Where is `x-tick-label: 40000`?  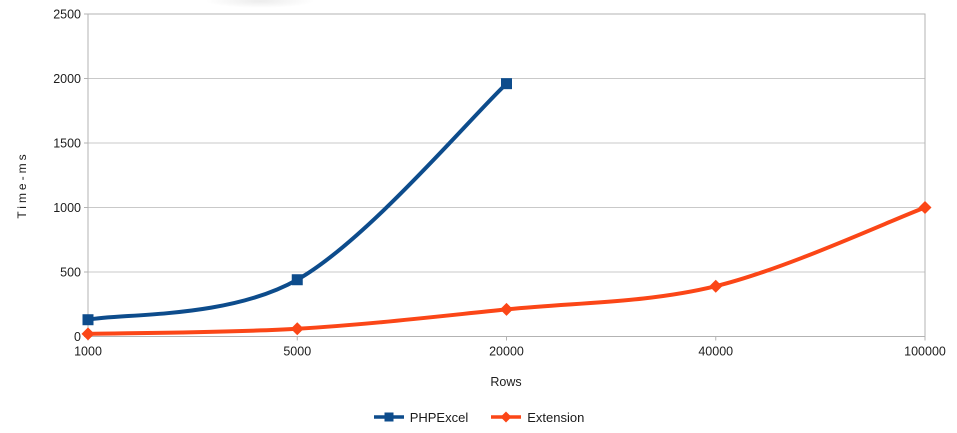
x-tick-label: 40000 is located at coordinates (715, 352).